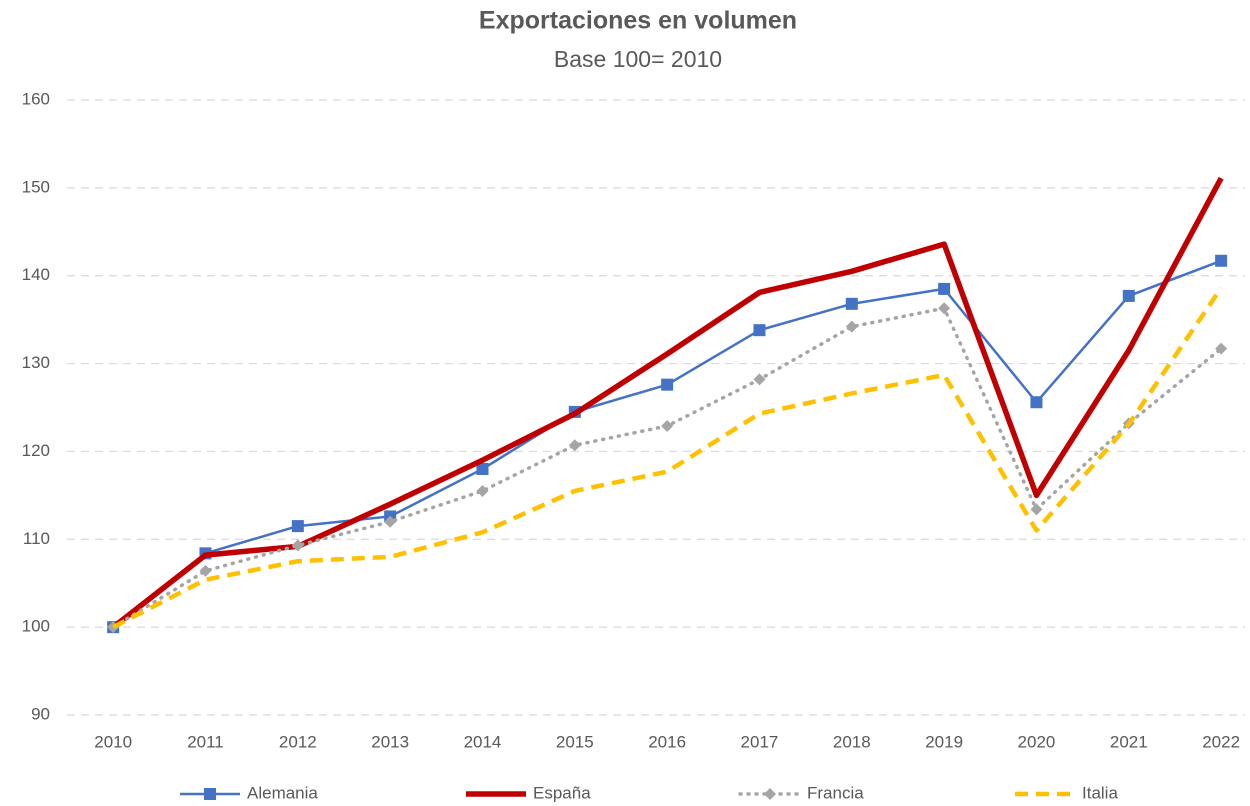 Image resolution: width=1250 pixels, height=806 pixels. I want to click on y-tick-label: 120, so click(36, 450).